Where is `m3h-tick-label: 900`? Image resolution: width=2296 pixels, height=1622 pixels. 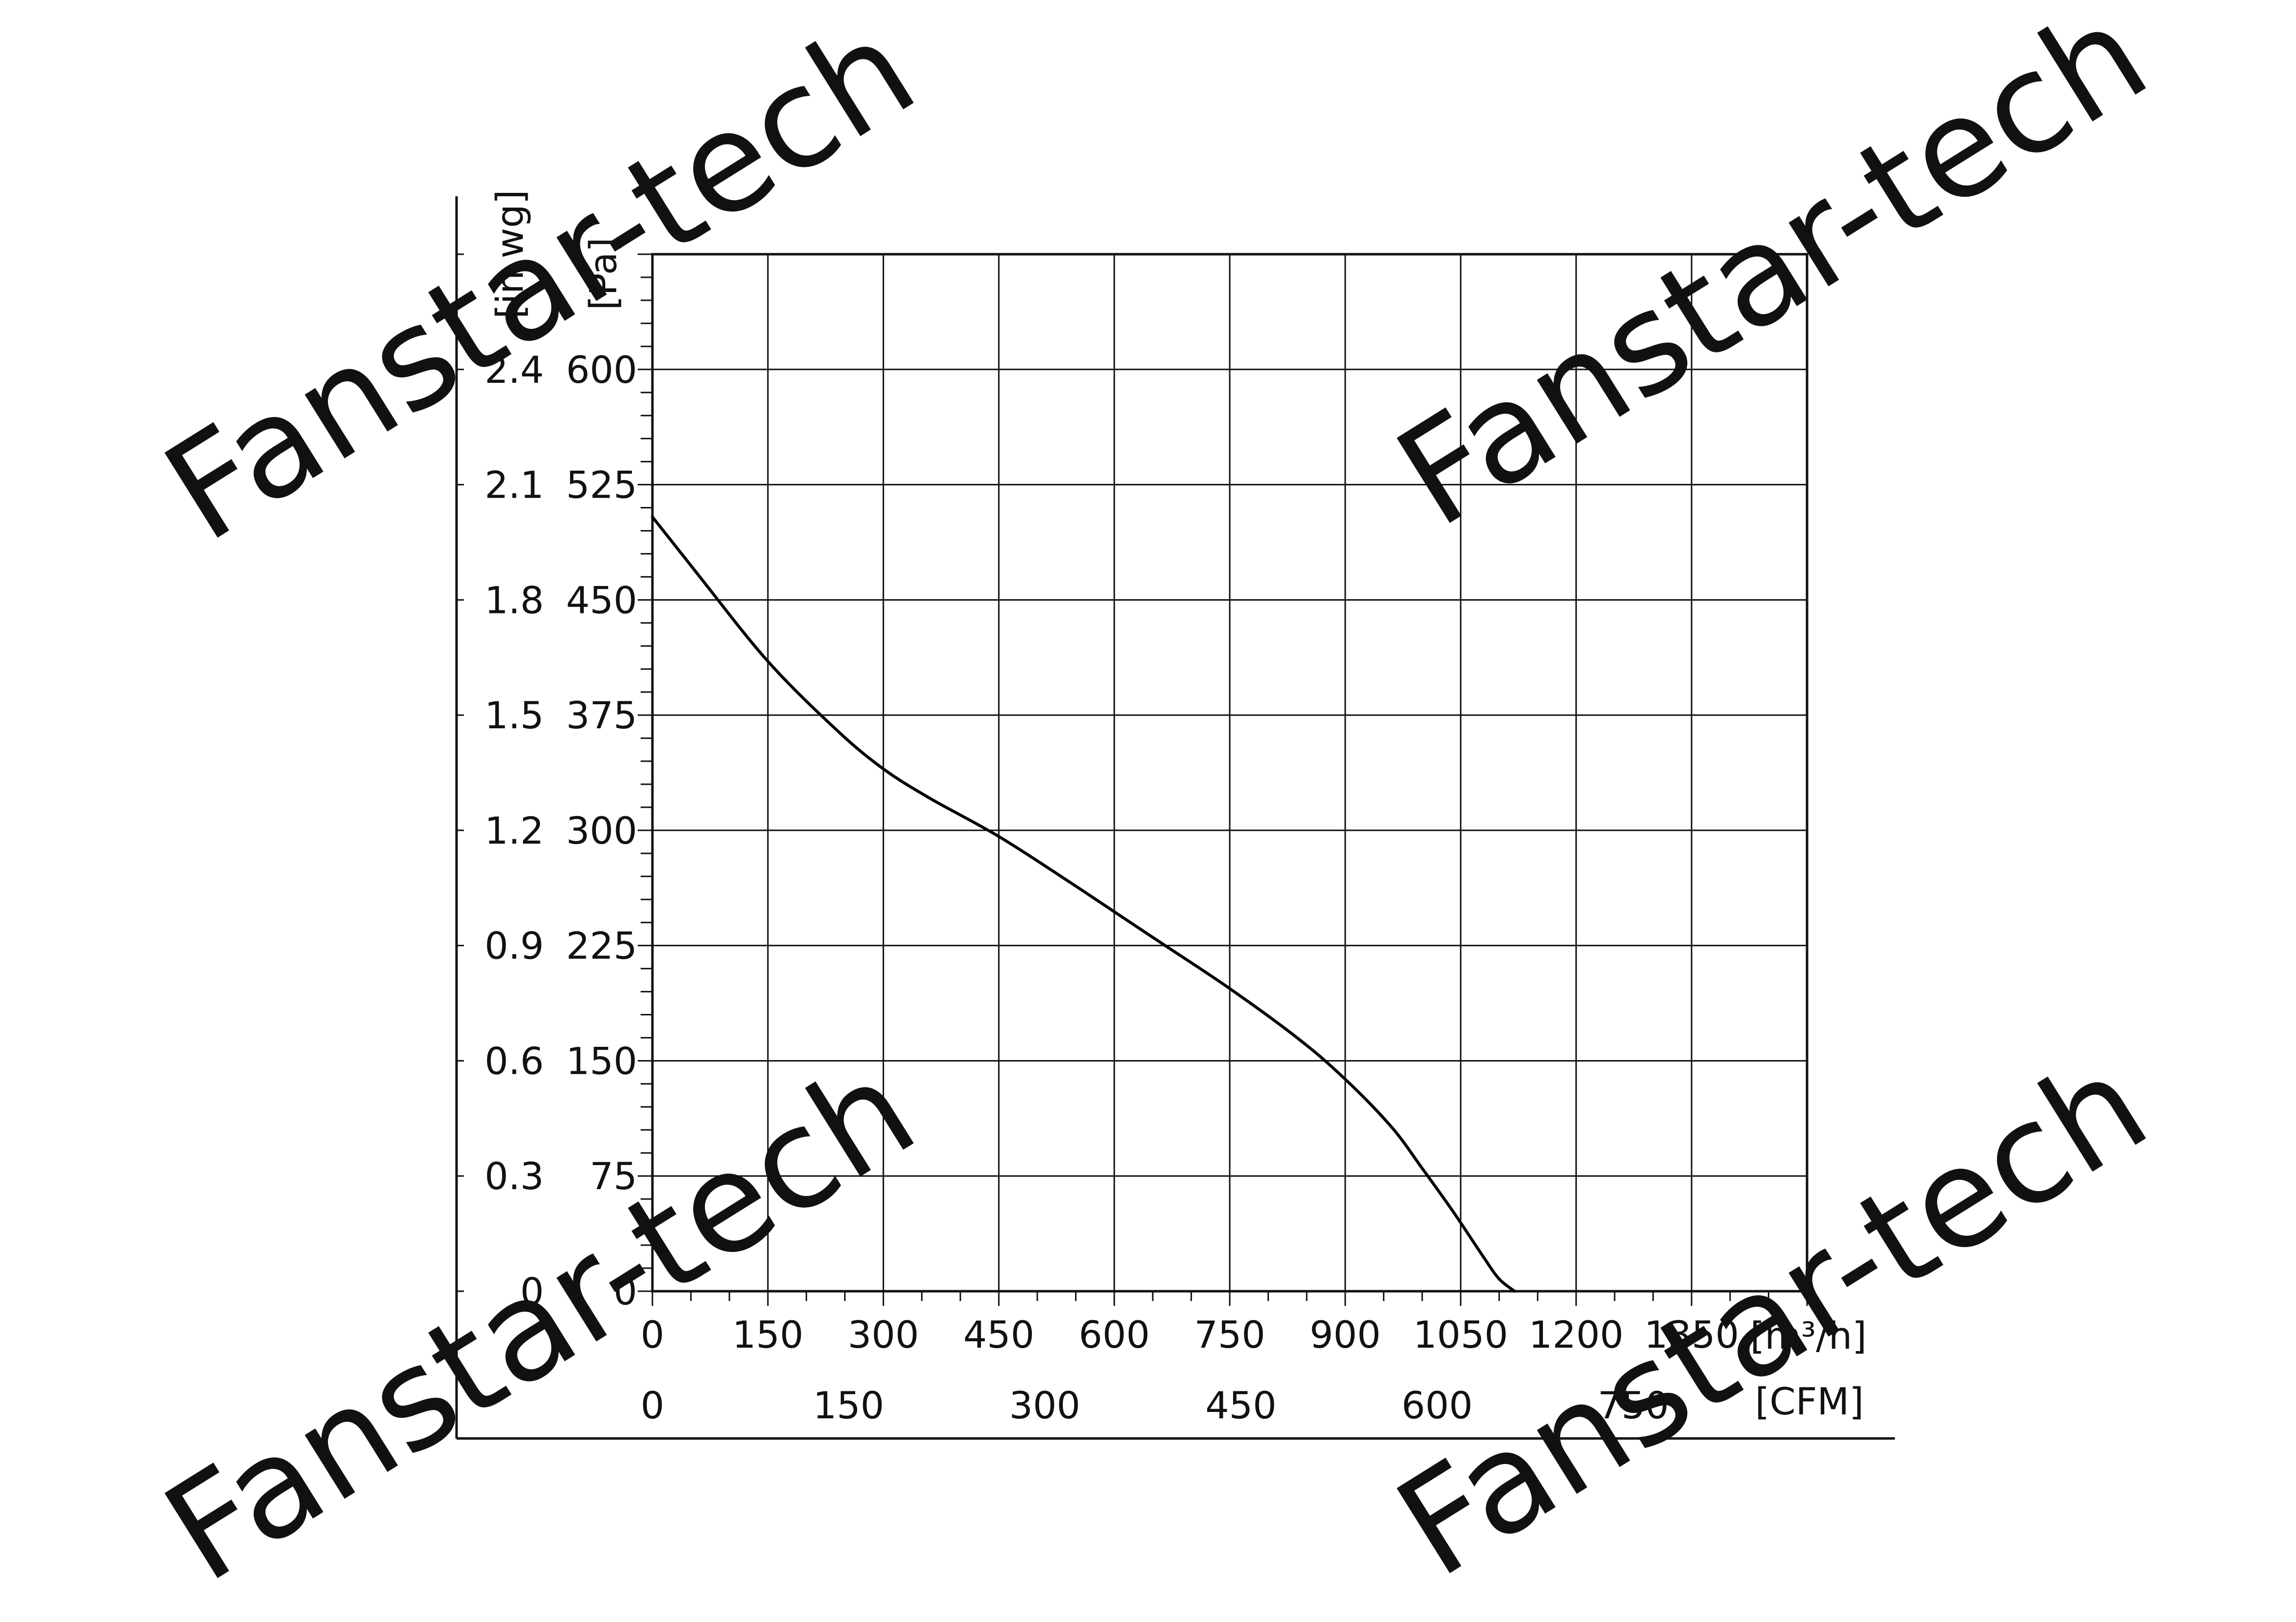 m3h-tick-label: 900 is located at coordinates (1345, 1334).